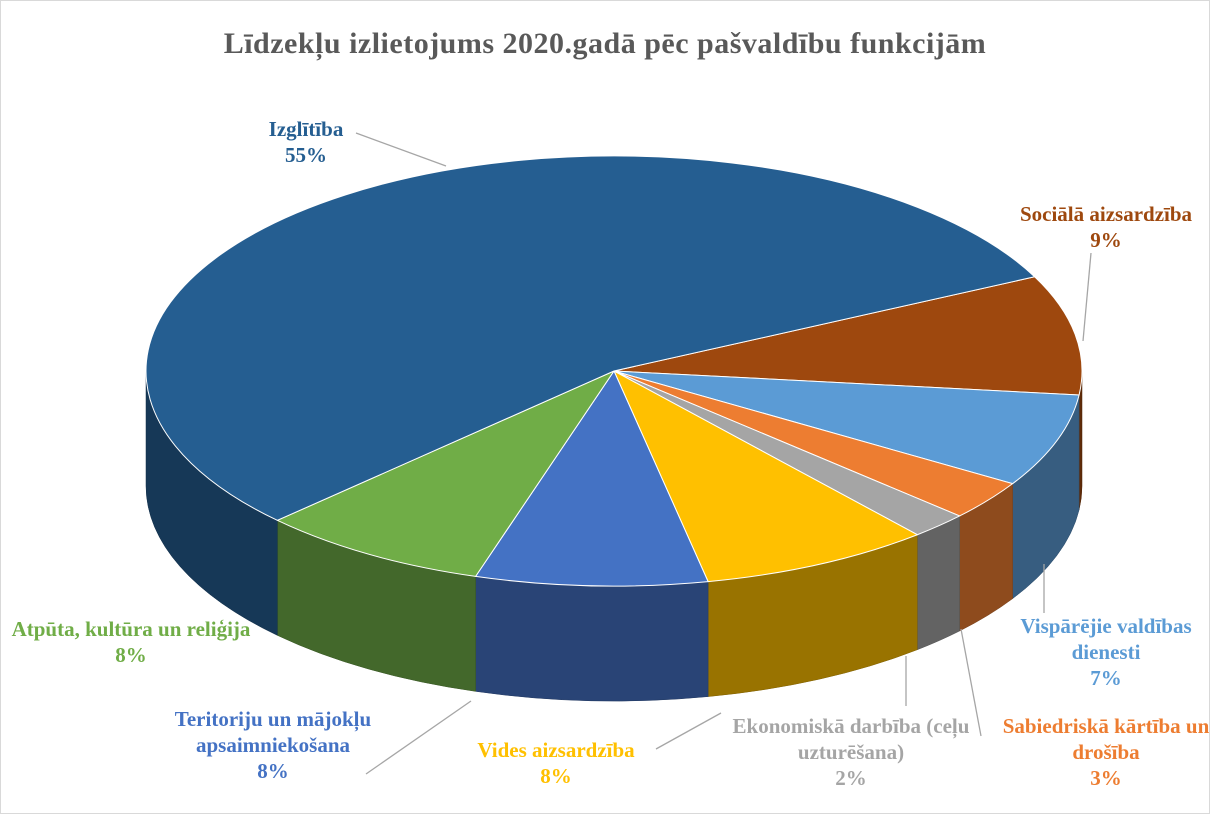  I want to click on label-name: Teritoriju un mājokļu apsaimniekošana, so click(273, 732).